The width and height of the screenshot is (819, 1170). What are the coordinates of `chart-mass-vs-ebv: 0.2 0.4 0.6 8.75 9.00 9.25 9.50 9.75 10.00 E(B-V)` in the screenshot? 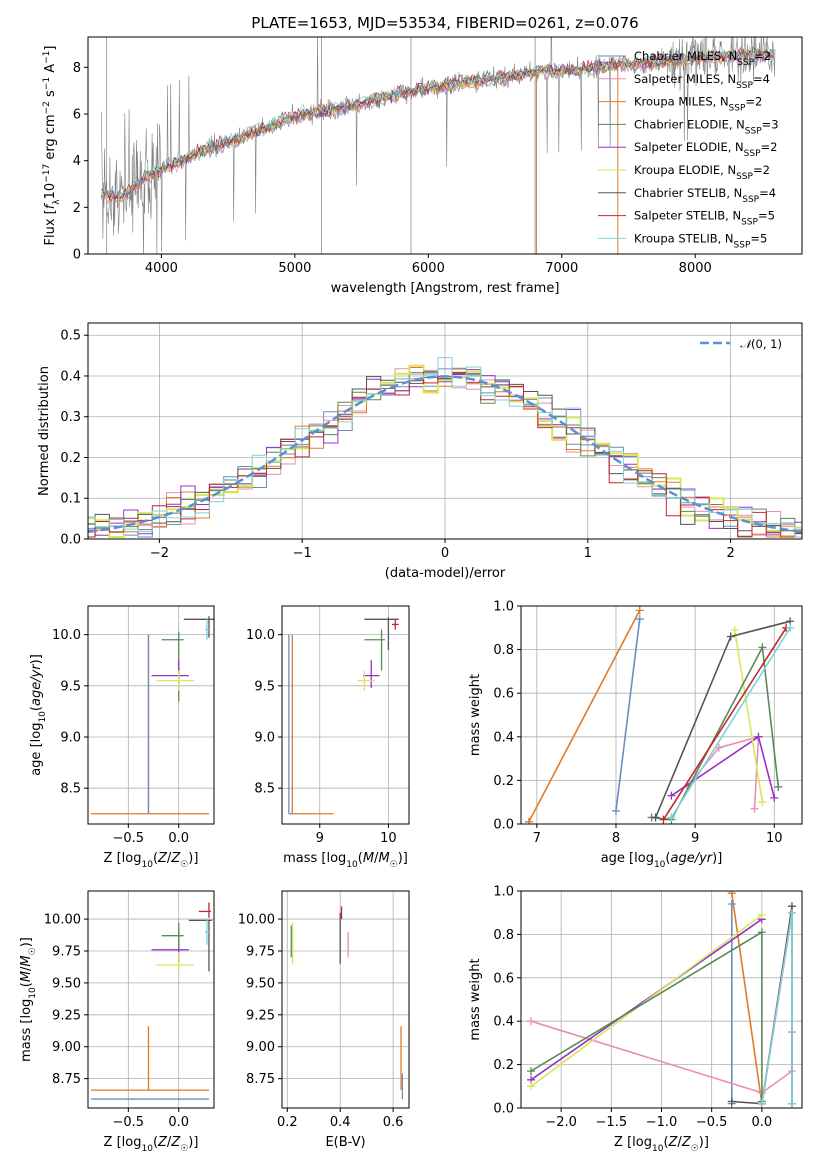 It's located at (324, 1020).